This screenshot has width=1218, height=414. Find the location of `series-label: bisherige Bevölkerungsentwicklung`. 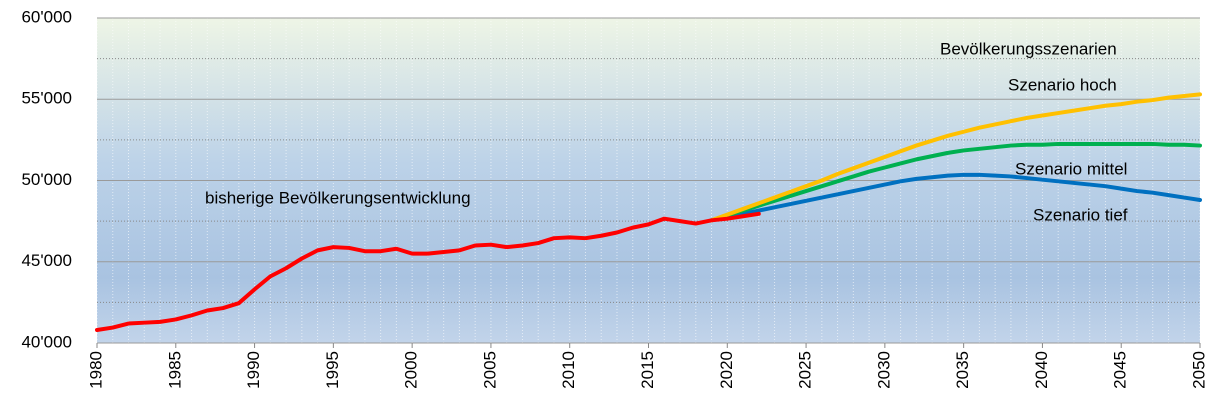

series-label: bisherige Bevölkerungsentwicklung is located at coordinates (338, 197).